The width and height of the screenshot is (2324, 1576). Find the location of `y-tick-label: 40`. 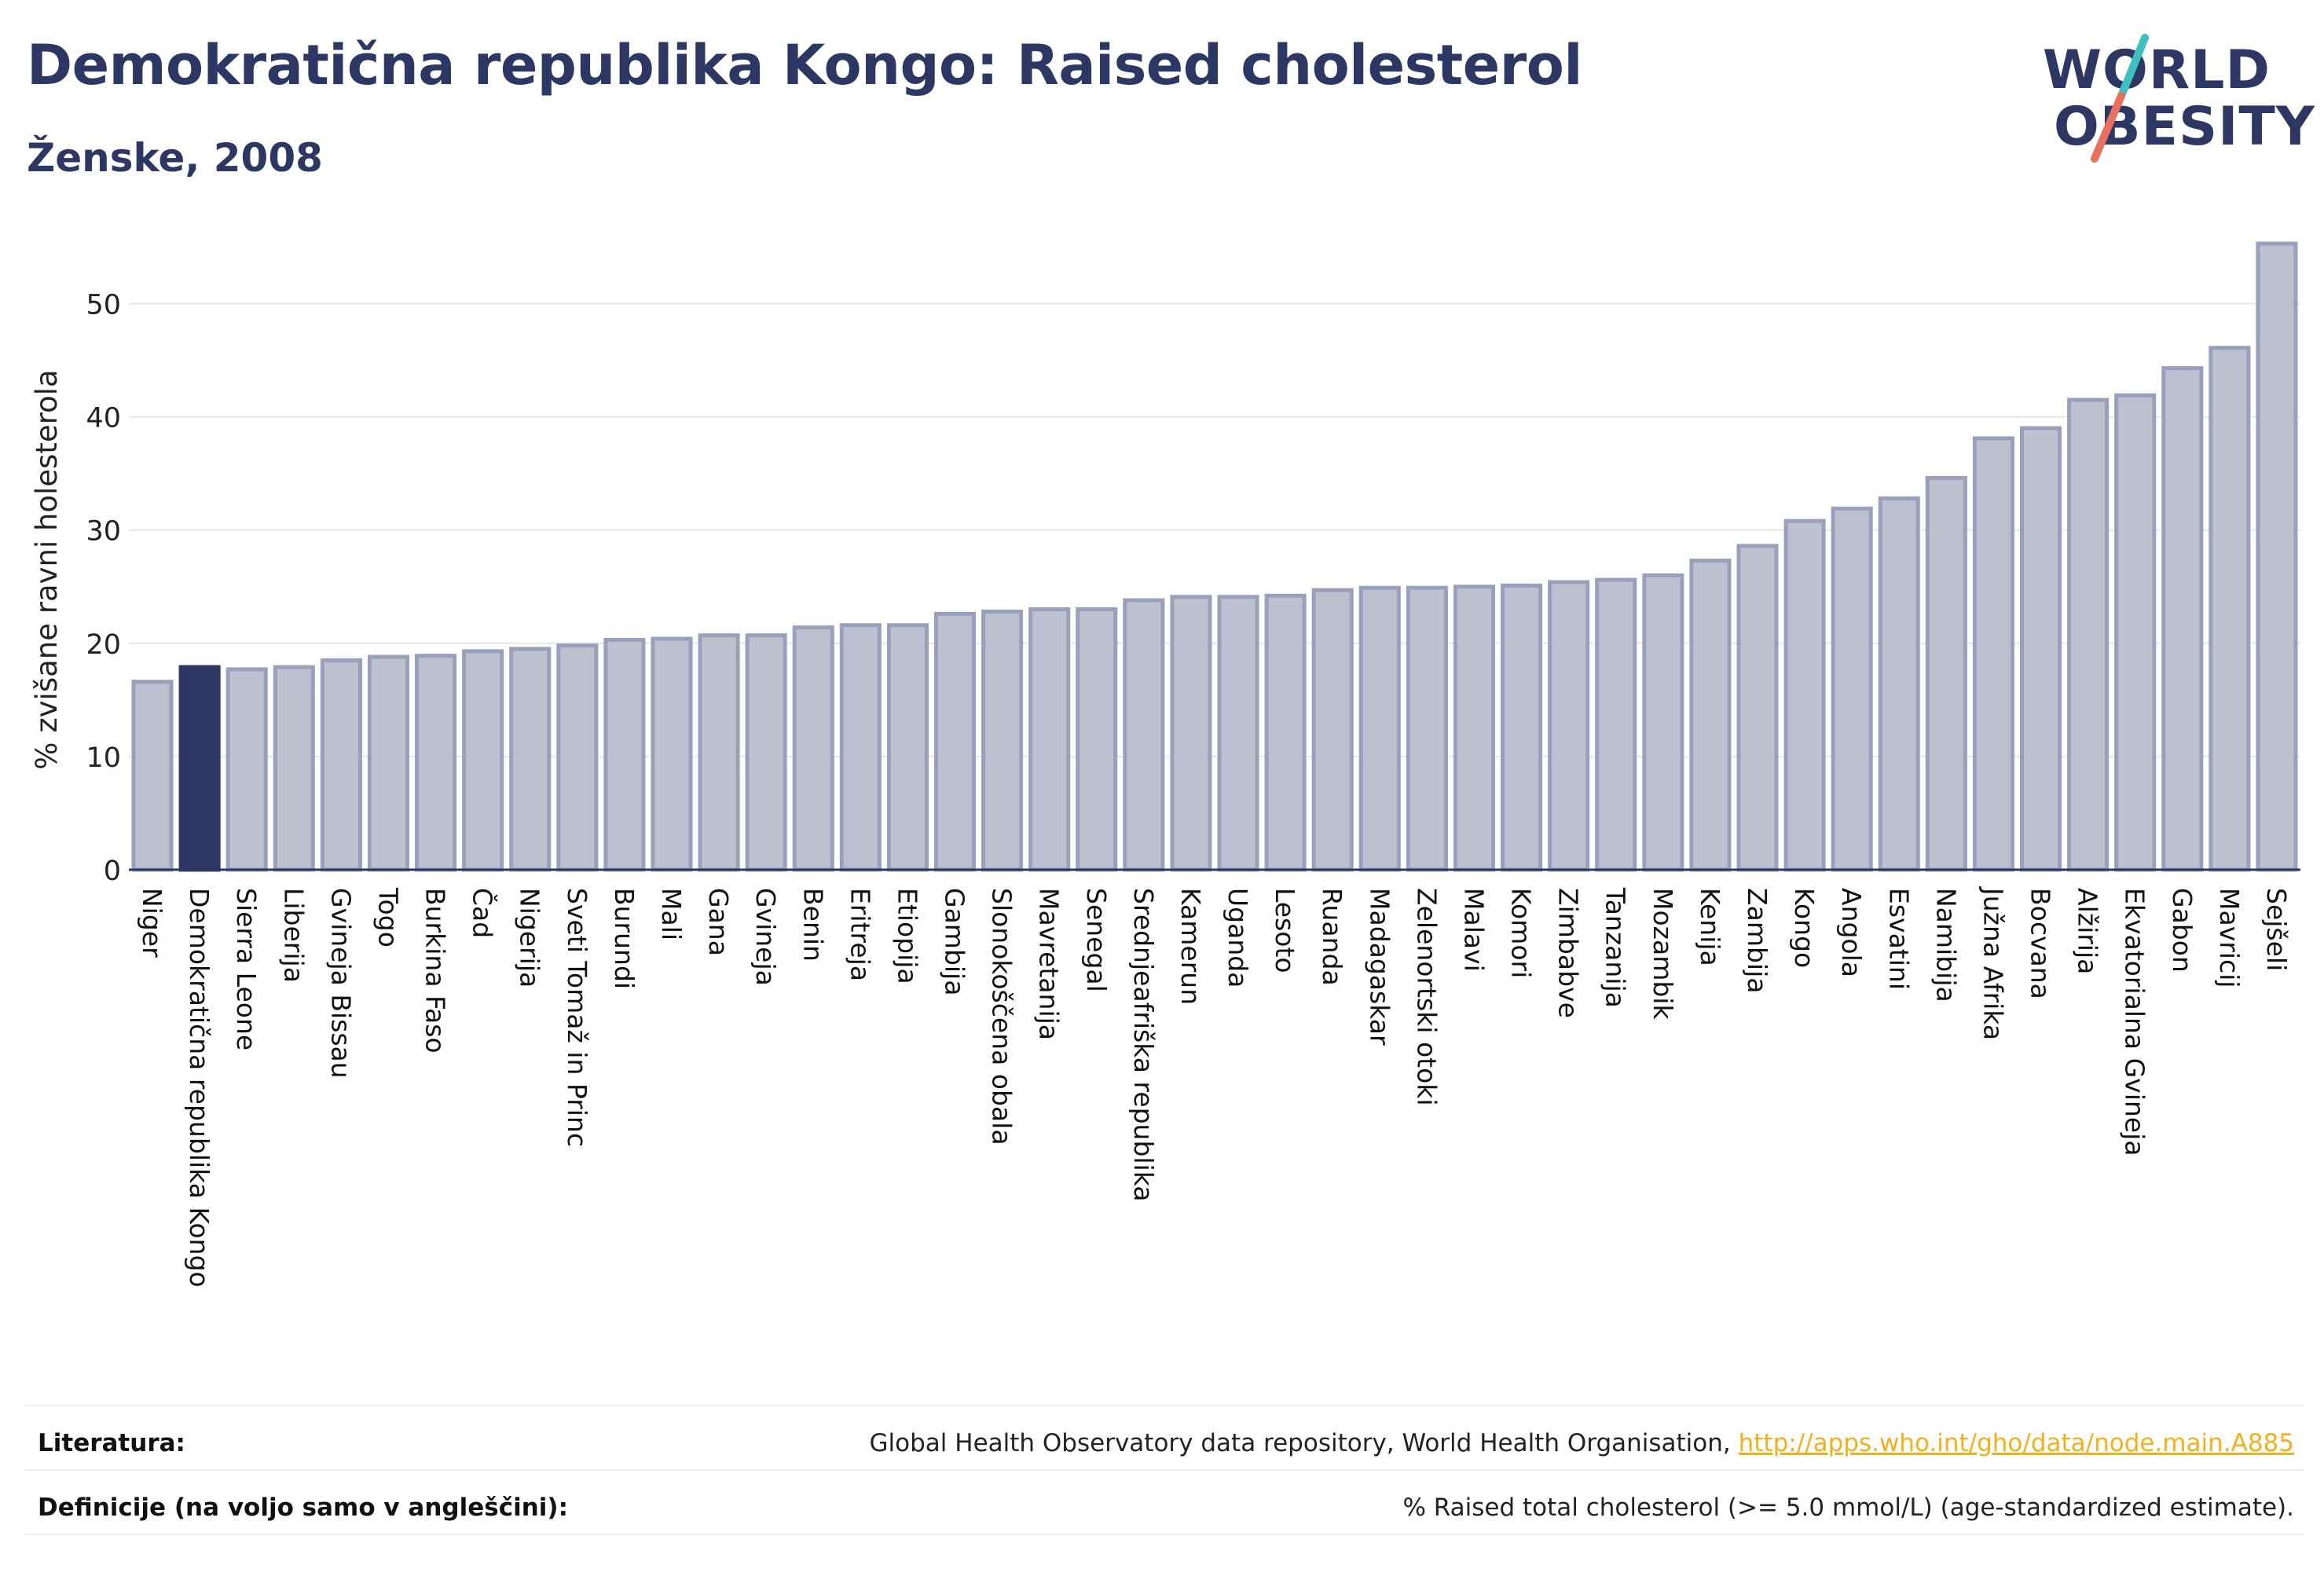

y-tick-label: 40 is located at coordinates (103, 418).